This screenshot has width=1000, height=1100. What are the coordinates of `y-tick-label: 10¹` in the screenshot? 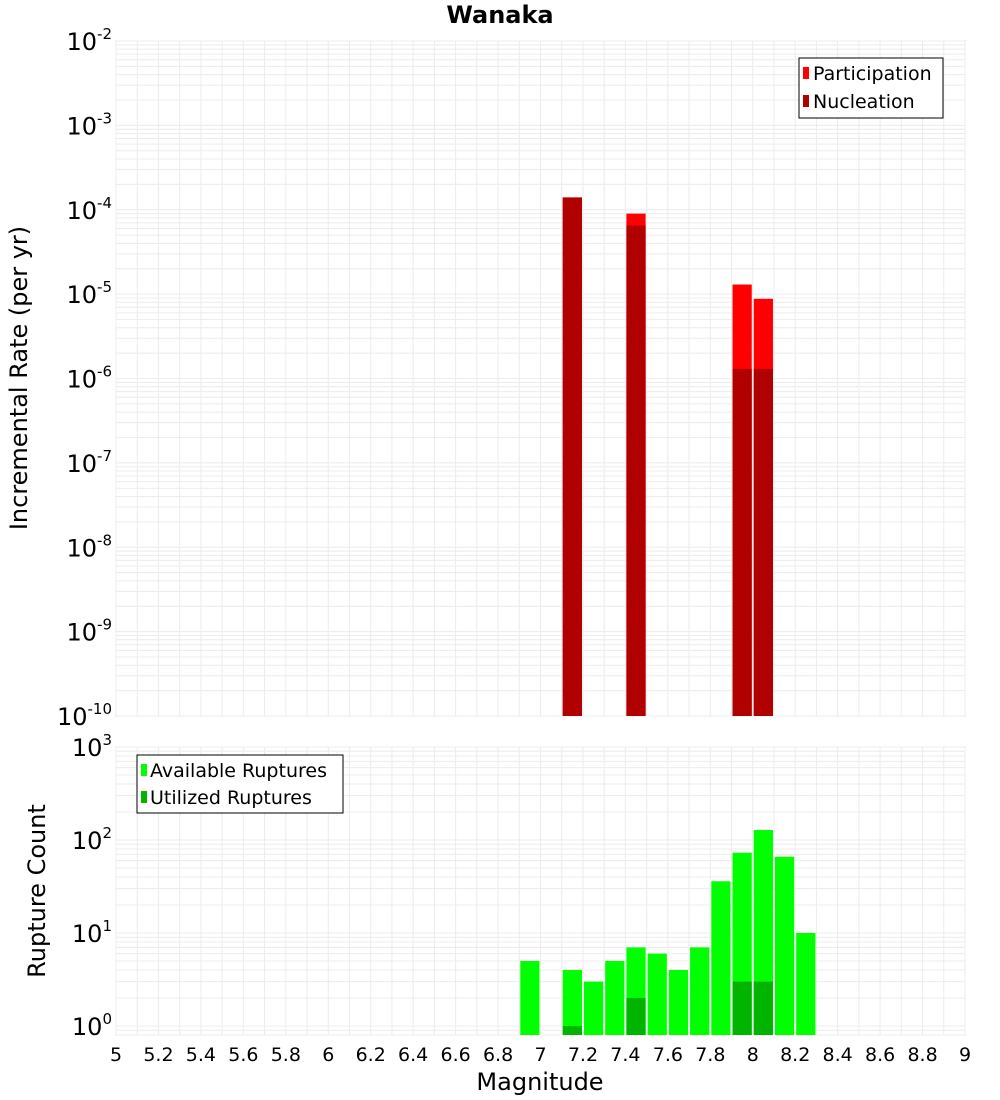 It's located at (92, 932).